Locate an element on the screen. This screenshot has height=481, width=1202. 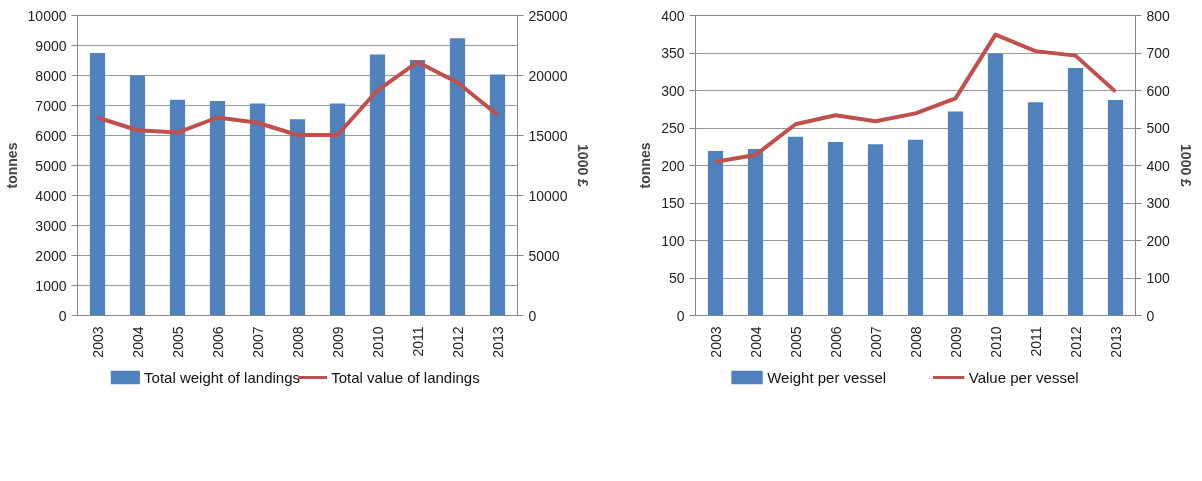
y2-tick-label: 100 is located at coordinates (1158, 278).